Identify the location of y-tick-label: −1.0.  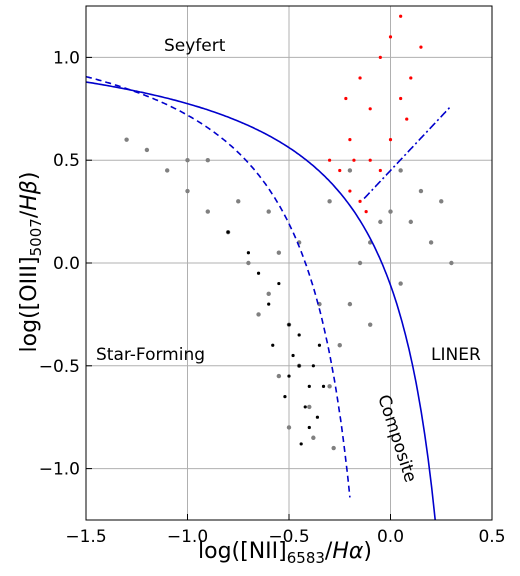
(59, 470).